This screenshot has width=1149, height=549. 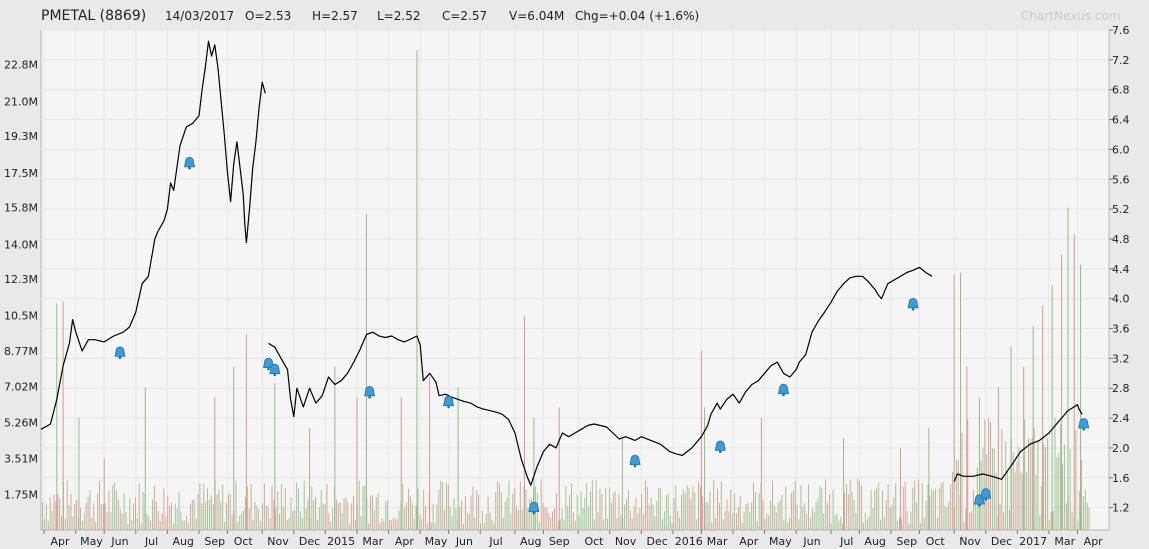 What do you see at coordinates (21, 351) in the screenshot?
I see `volume-tick-label: 8.77M` at bounding box center [21, 351].